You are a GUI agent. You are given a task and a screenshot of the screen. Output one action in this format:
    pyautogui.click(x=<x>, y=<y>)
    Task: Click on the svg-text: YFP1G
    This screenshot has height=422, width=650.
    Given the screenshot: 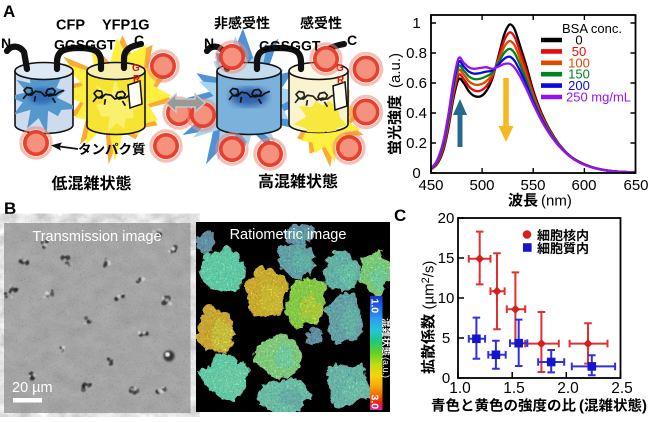 What is the action you would take?
    pyautogui.click(x=126, y=26)
    